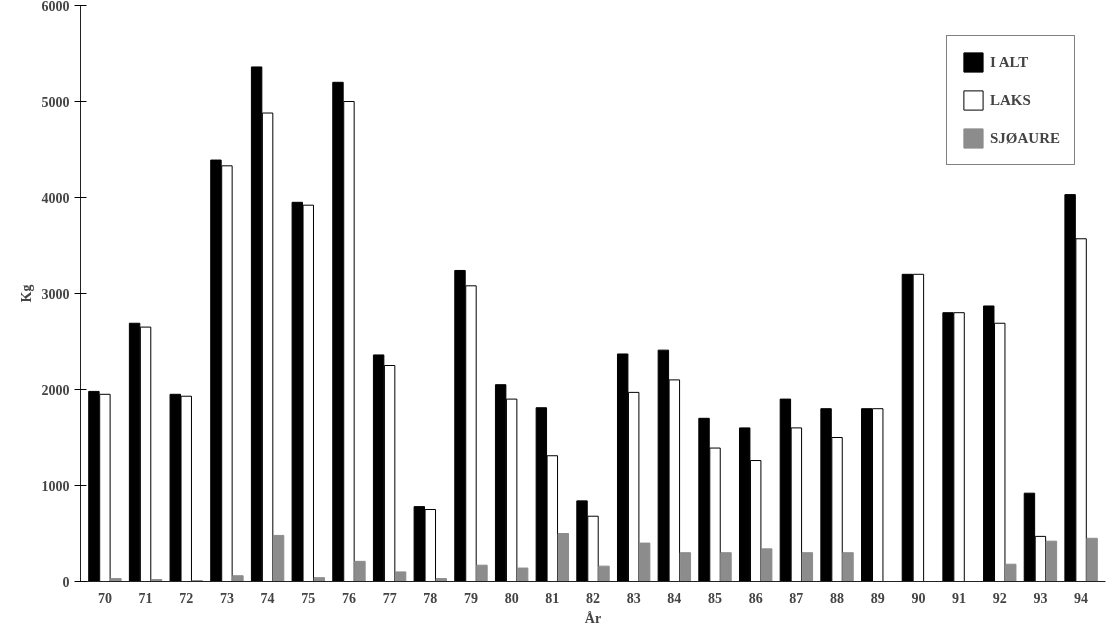 This screenshot has width=1115, height=633. I want to click on x-tick-label: 70, so click(104, 598).